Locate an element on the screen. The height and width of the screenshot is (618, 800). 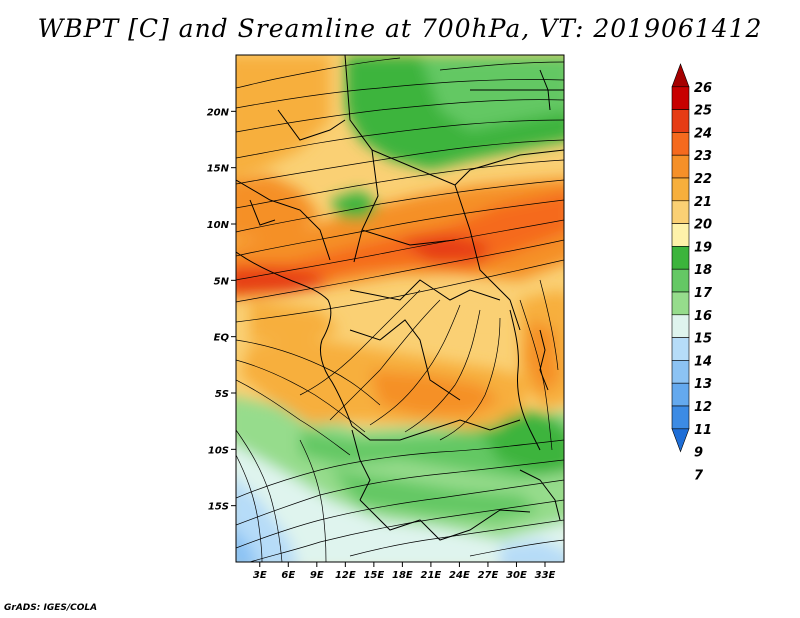
colorbar-label: 21 is located at coordinates (703, 202).